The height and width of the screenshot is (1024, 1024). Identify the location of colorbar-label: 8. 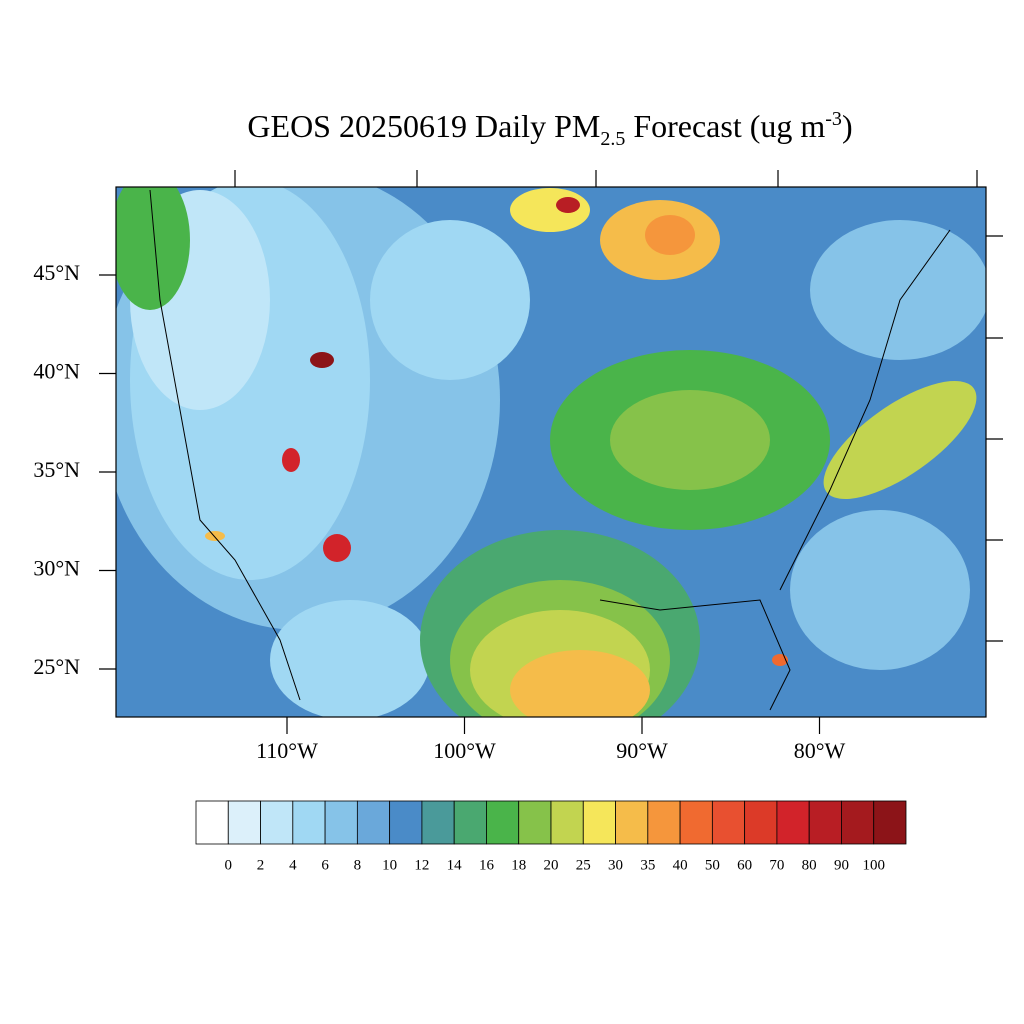
(358, 865).